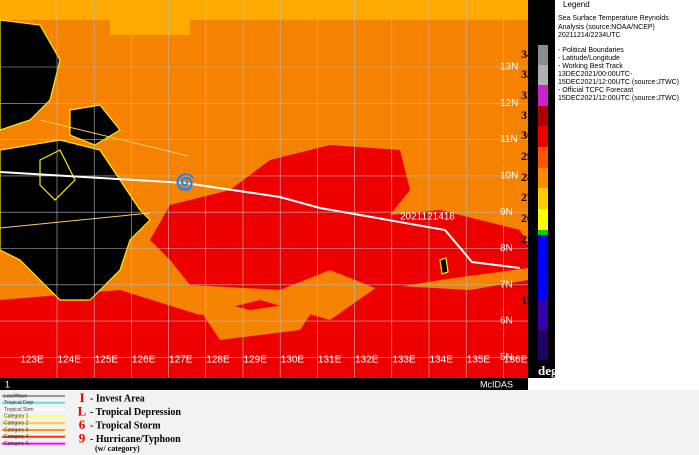 The image size is (699, 455). Describe the element at coordinates (15, 396) in the screenshot. I see `key-line-label: Low/Wave` at that location.